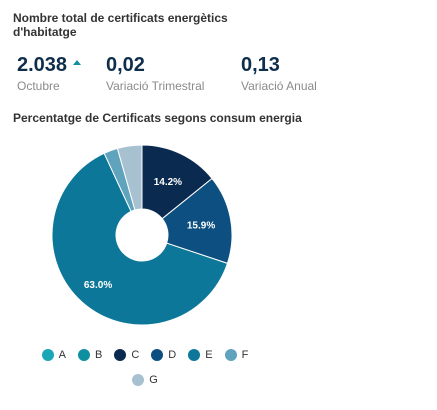  Describe the element at coordinates (77, 62) in the screenshot. I see `trend-up-icon` at that location.